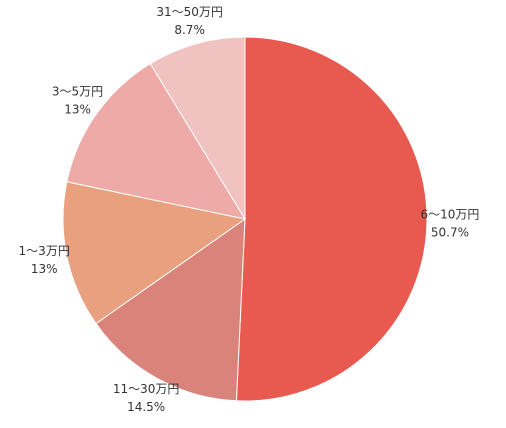 The width and height of the screenshot is (506, 428). What do you see at coordinates (77, 91) in the screenshot?
I see `slice-label: 3〜5万円` at bounding box center [77, 91].